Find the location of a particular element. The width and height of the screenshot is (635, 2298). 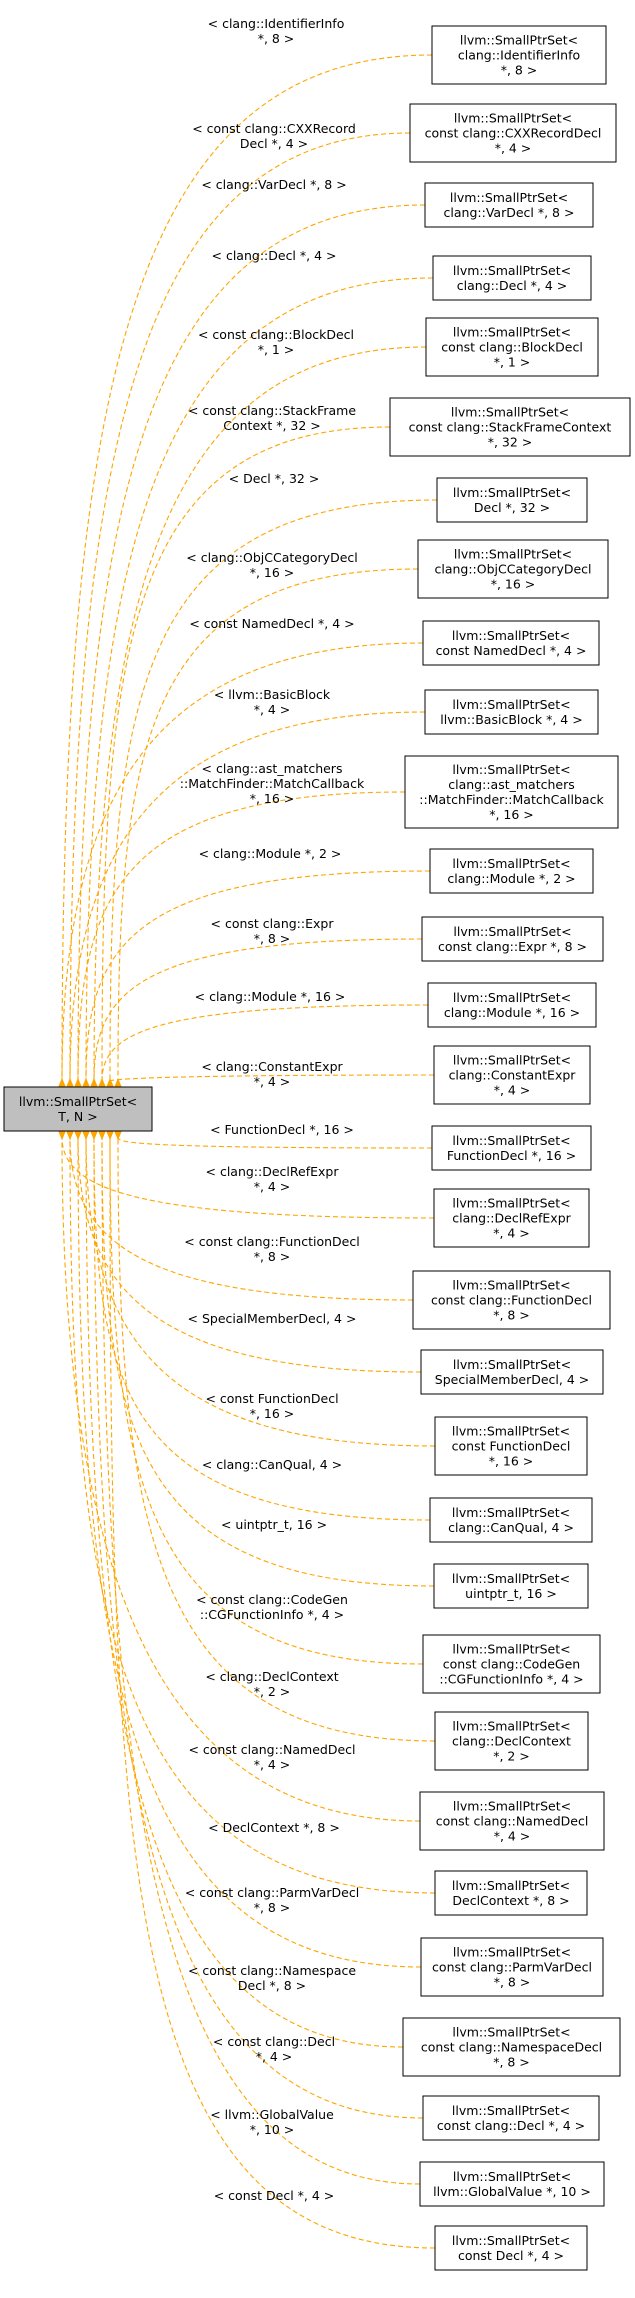

derived-class-node: llvm::SmallPtrSet<SpecialMemberDecl, 4 > is located at coordinates (512, 1372).